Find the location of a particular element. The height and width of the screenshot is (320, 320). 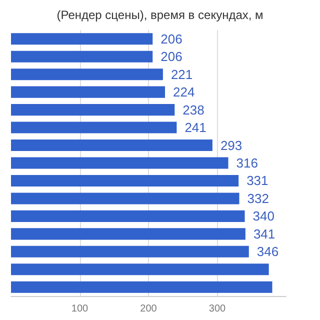

x-tick-label: 200 is located at coordinates (149, 309).